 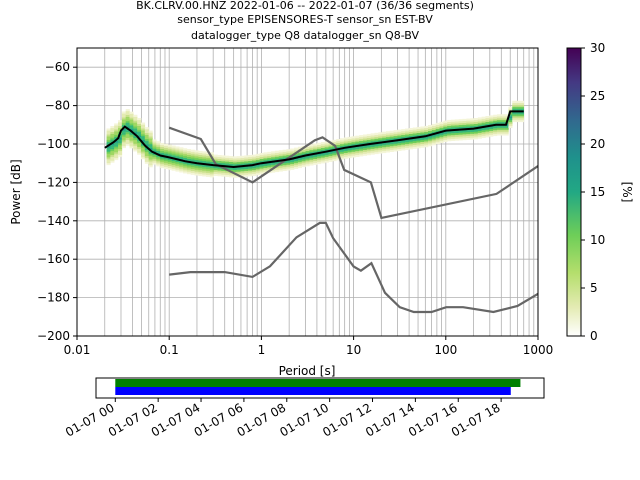 What do you see at coordinates (262, 350) in the screenshot?
I see `x-tick-label: 1` at bounding box center [262, 350].